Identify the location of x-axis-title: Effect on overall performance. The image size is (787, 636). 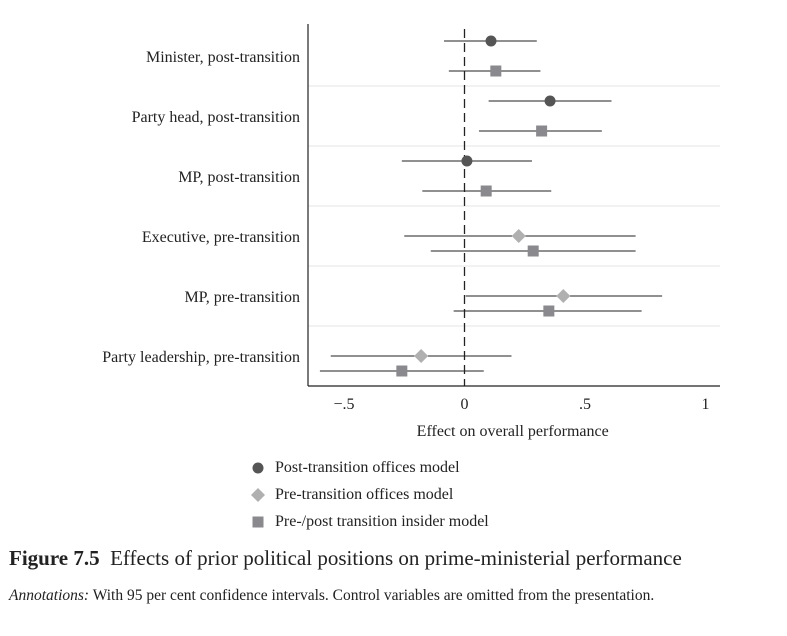
(513, 431).